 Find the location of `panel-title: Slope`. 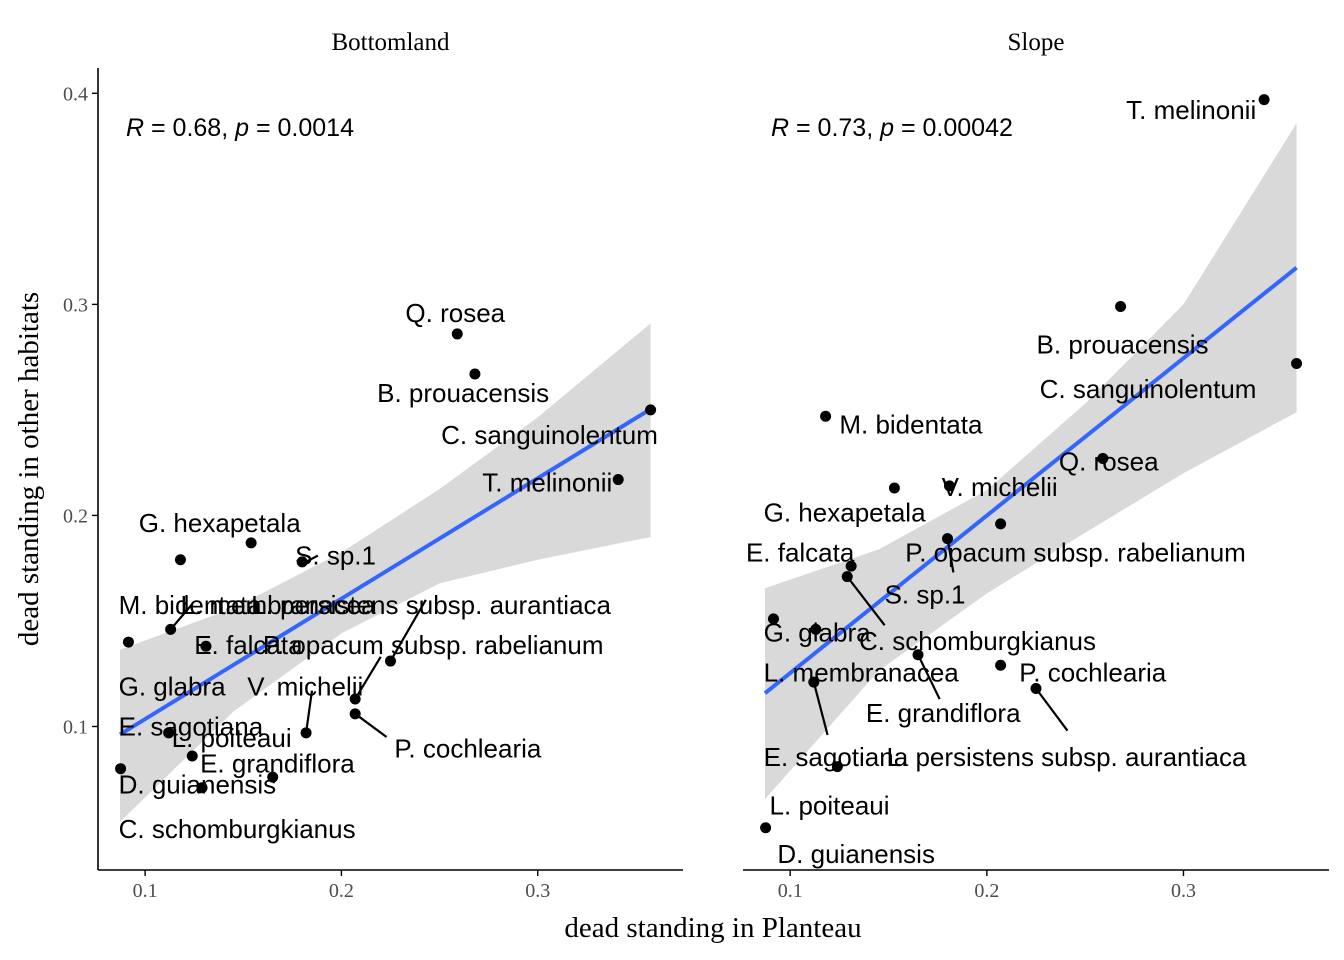

panel-title: Slope is located at coordinates (1036, 42).